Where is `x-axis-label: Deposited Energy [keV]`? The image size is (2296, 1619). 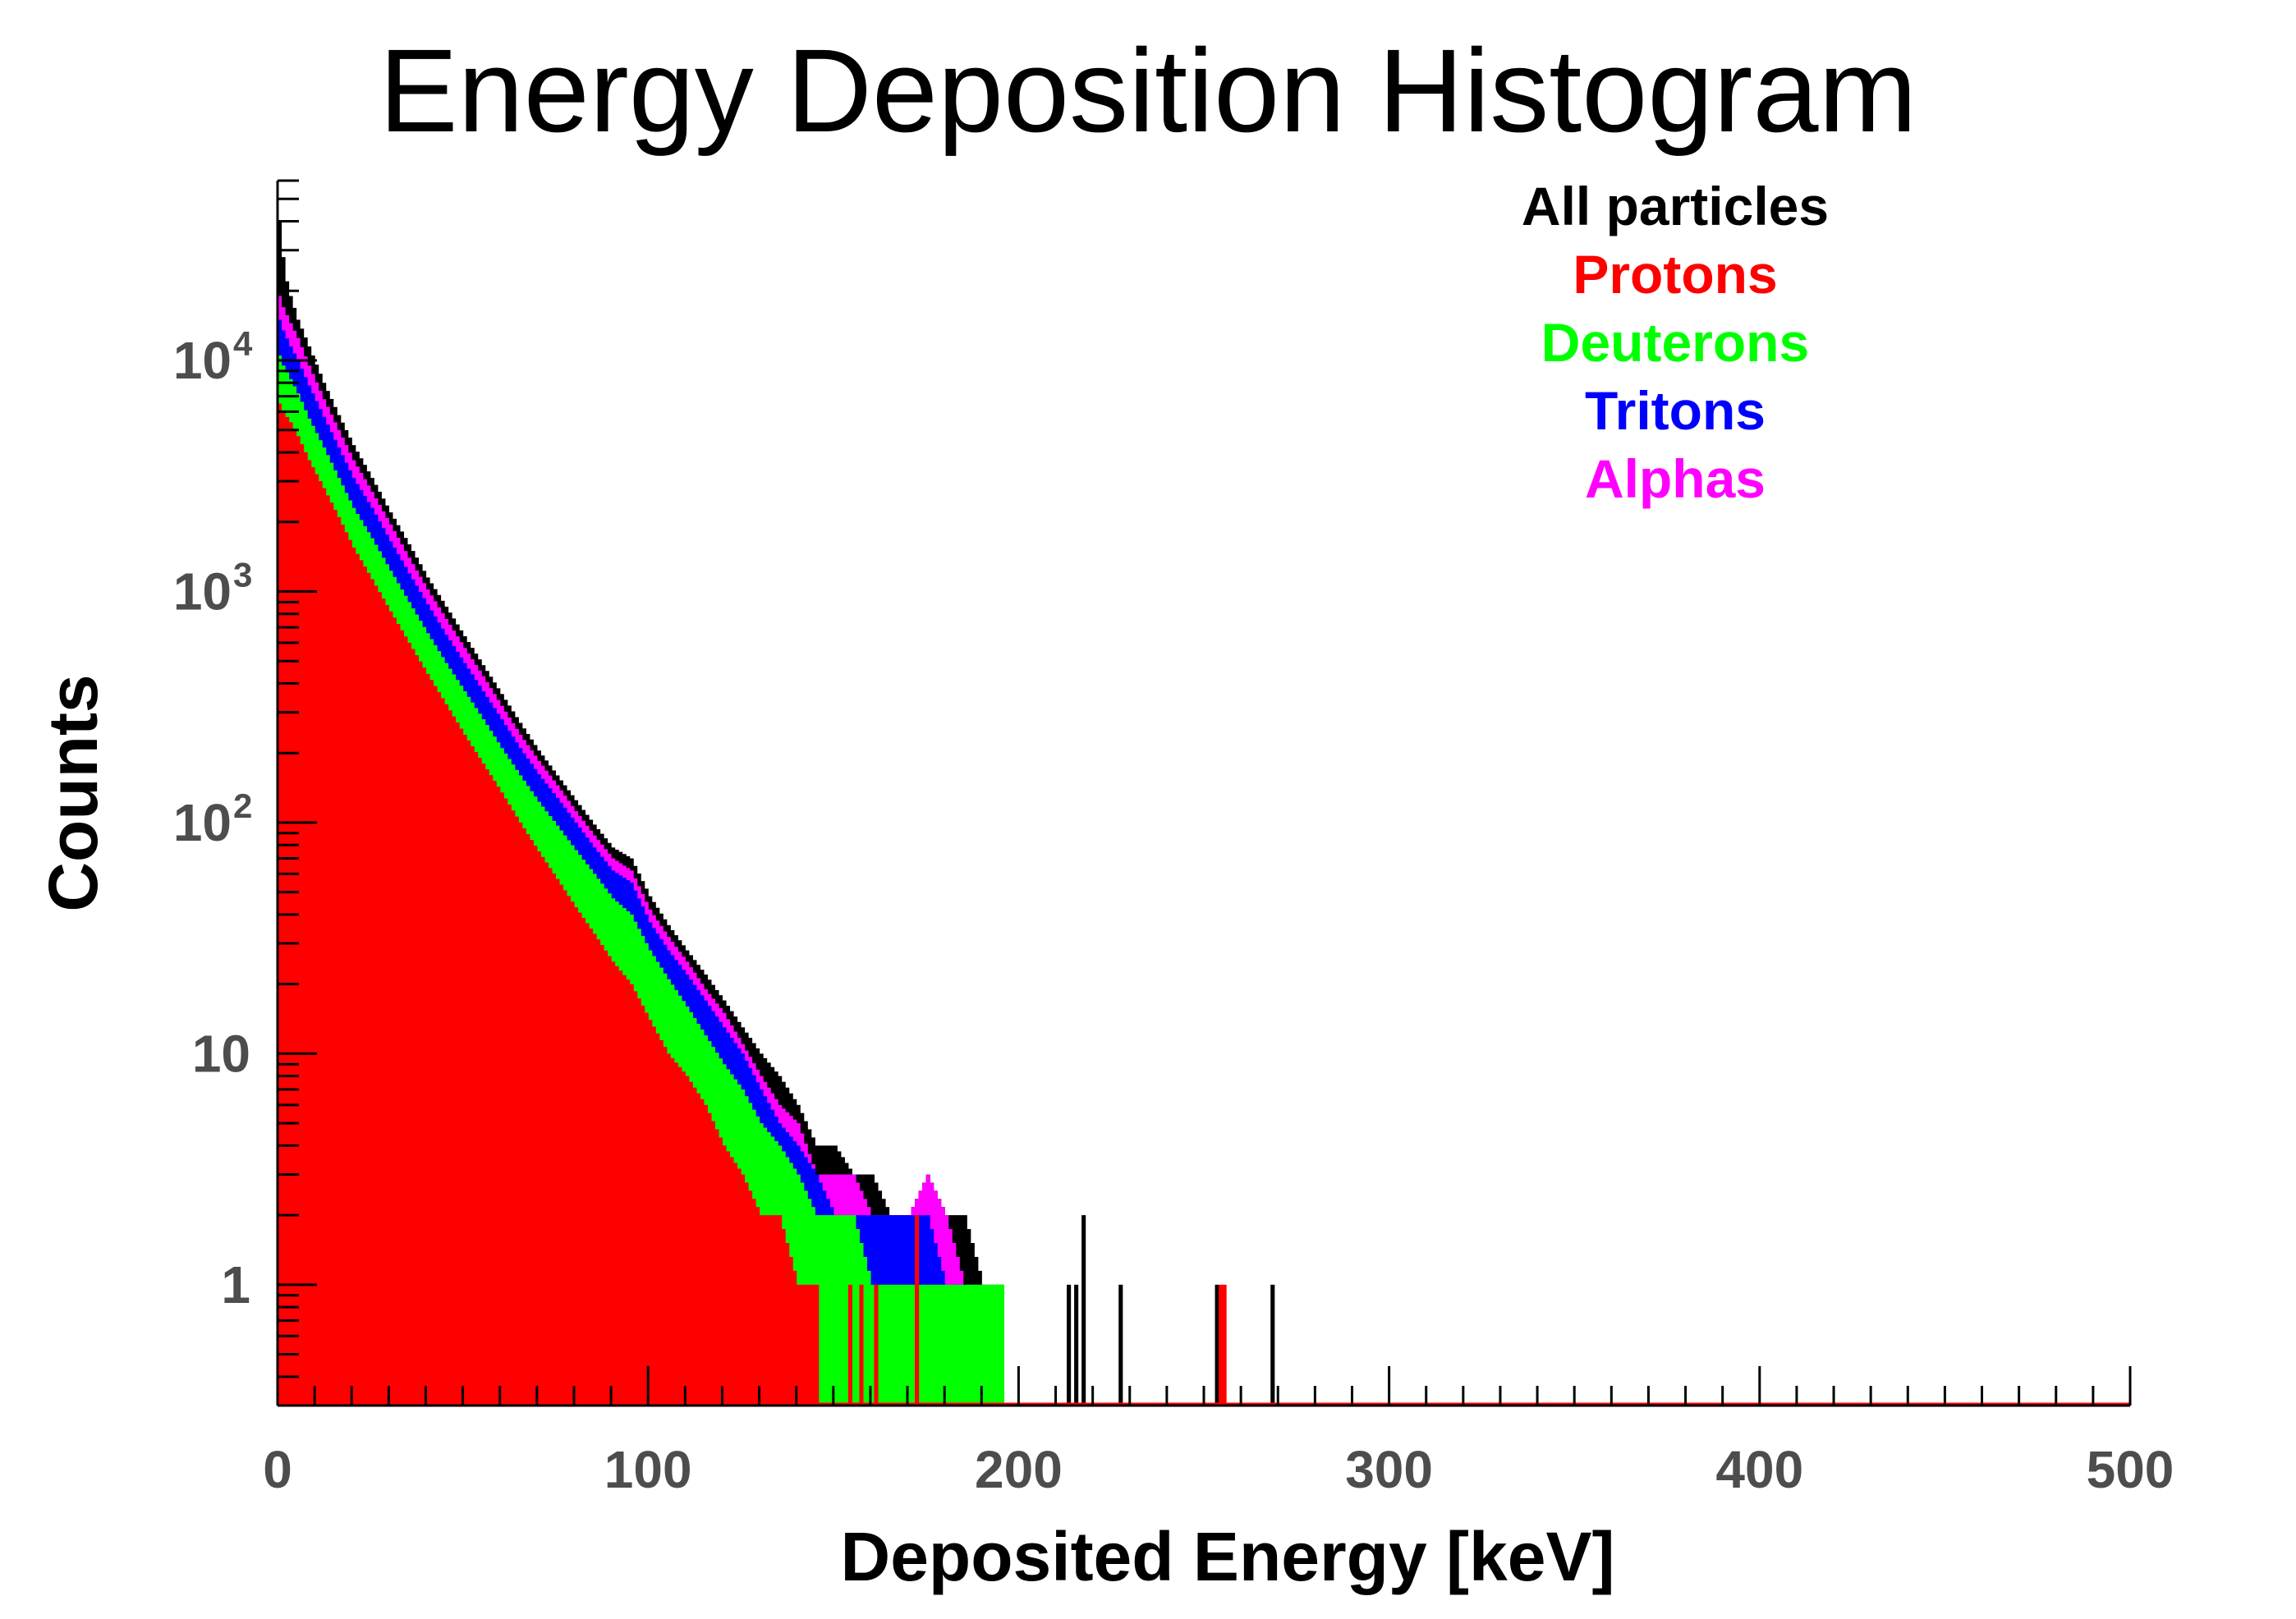
x-axis-label: Deposited Energy [keV] is located at coordinates (1228, 1556).